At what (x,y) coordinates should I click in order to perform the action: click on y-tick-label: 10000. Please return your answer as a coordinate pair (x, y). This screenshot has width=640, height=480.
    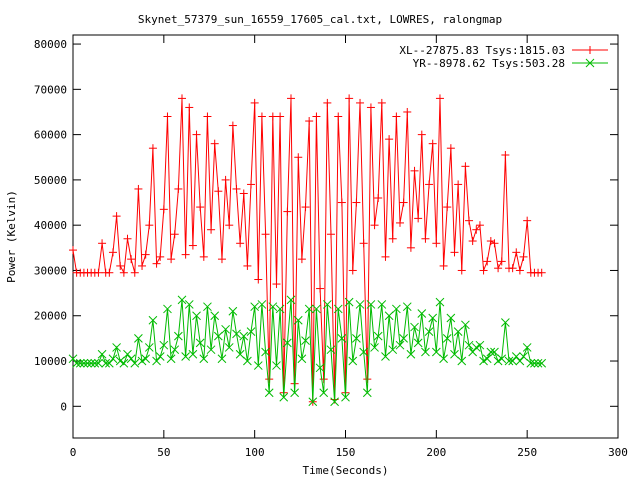
    Looking at the image, I should click on (50, 361).